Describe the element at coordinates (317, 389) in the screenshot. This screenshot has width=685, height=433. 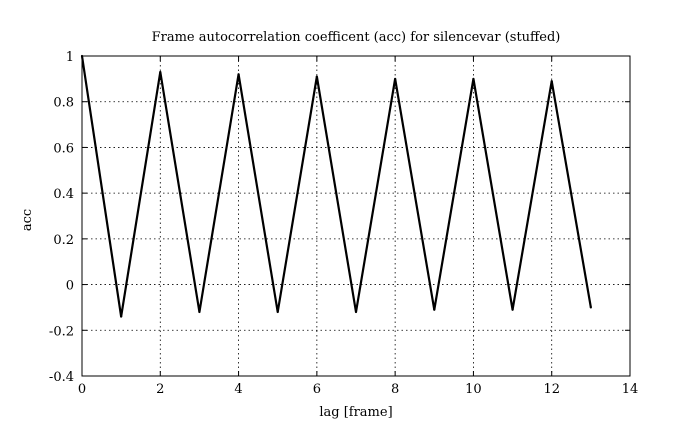
I see `x-tick-label: 6` at that location.